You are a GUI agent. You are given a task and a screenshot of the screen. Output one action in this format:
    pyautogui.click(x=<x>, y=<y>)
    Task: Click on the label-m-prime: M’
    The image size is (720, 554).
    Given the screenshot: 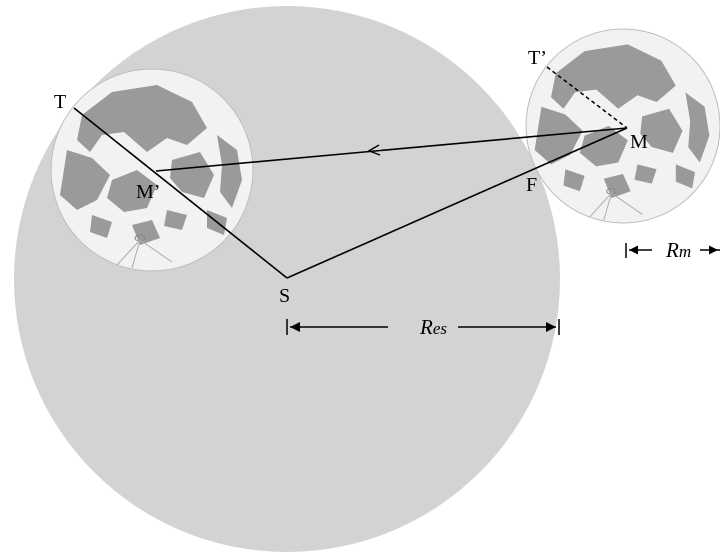 What is the action you would take?
    pyautogui.click(x=148, y=192)
    